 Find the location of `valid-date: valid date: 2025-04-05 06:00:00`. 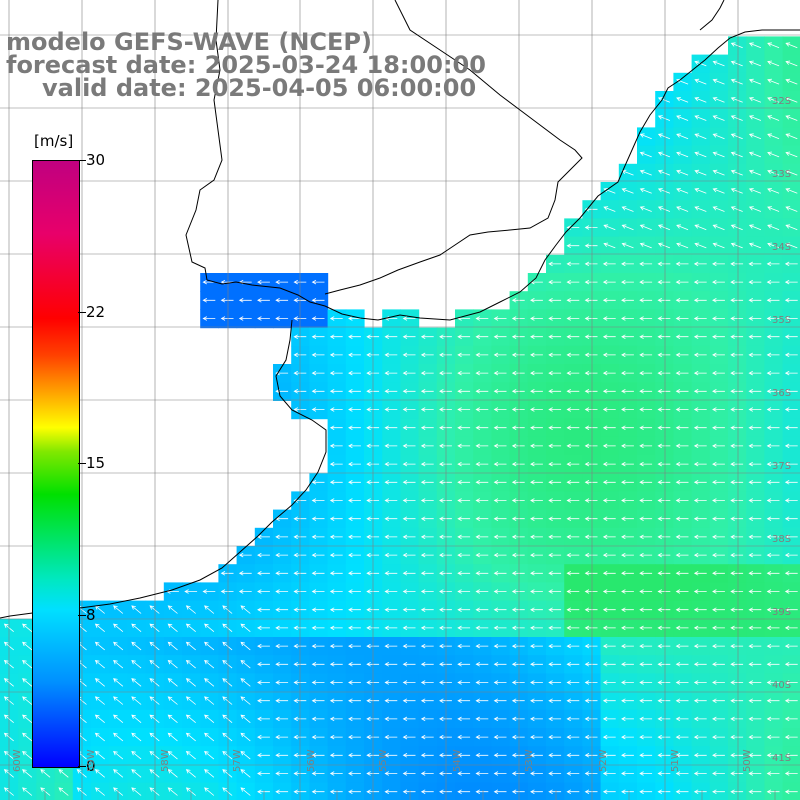

valid-date: valid date: 2025-04-05 06:00:00 is located at coordinates (259, 88).